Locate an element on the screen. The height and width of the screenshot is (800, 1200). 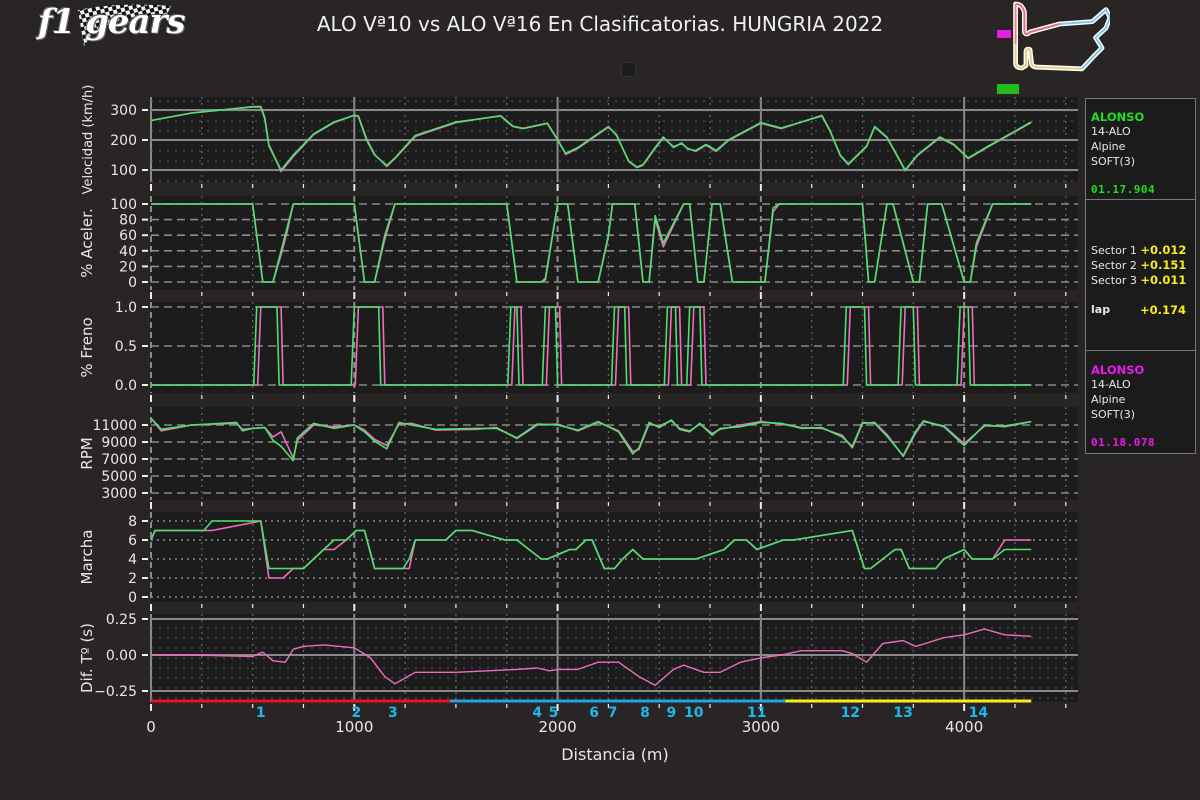
corner-label: 10 is located at coordinates (694, 713).